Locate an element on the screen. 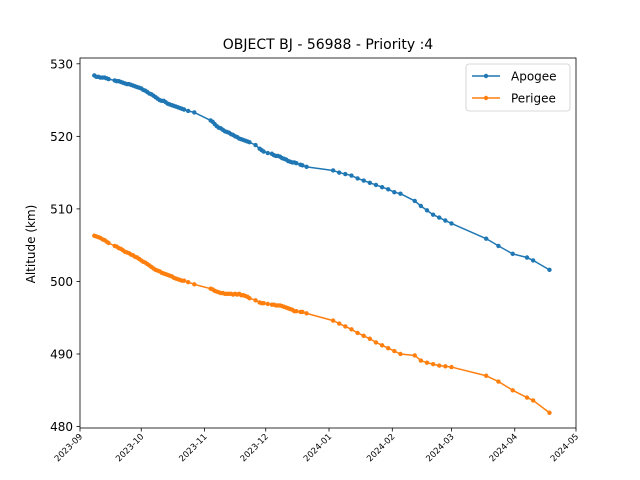  legend: Apogee Perigee is located at coordinates (518, 87).